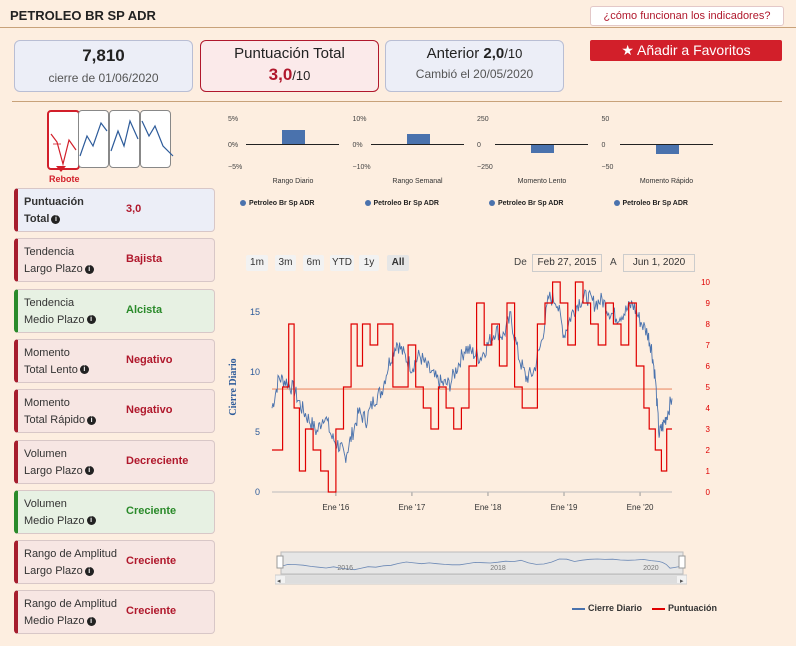 This screenshot has width=796, height=646. I want to click on chart-legend: Cierre Diario Puntuación, so click(644, 608).